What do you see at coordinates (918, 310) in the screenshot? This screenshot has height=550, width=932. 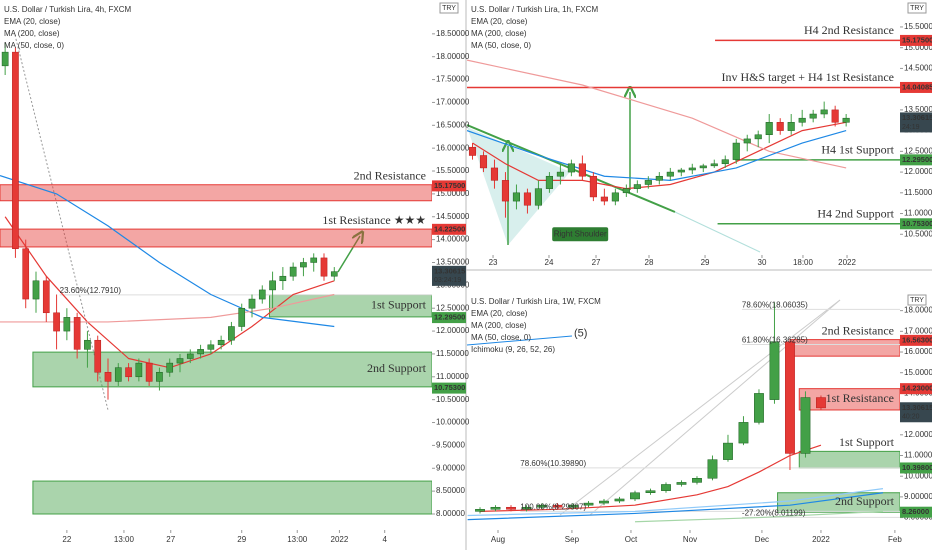 I see `y-tick-label: 18.00000` at bounding box center [918, 310].